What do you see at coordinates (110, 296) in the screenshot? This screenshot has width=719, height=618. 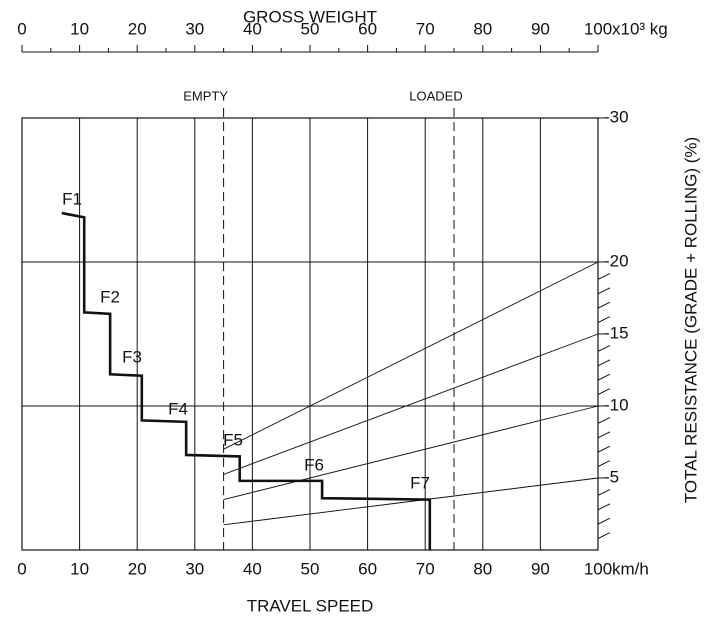 I see `gear-label: F2` at bounding box center [110, 296].